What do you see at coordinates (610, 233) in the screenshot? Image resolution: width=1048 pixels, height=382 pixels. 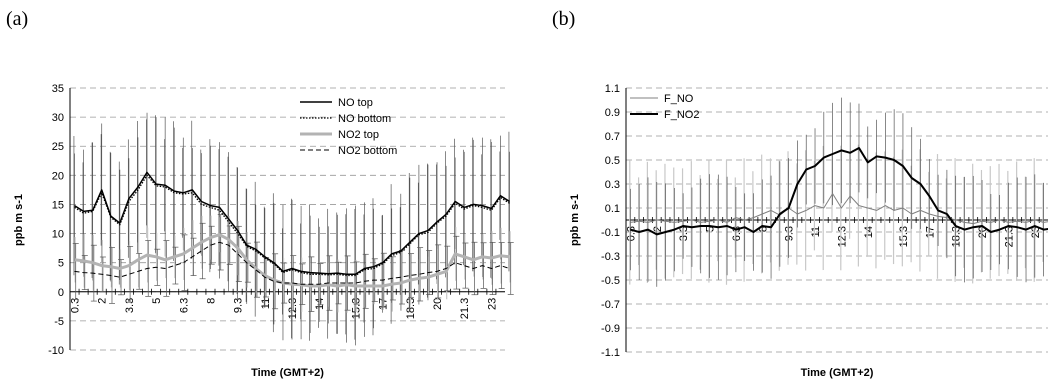 I see `y-tick-label-b: -0.1` at bounding box center [610, 233].